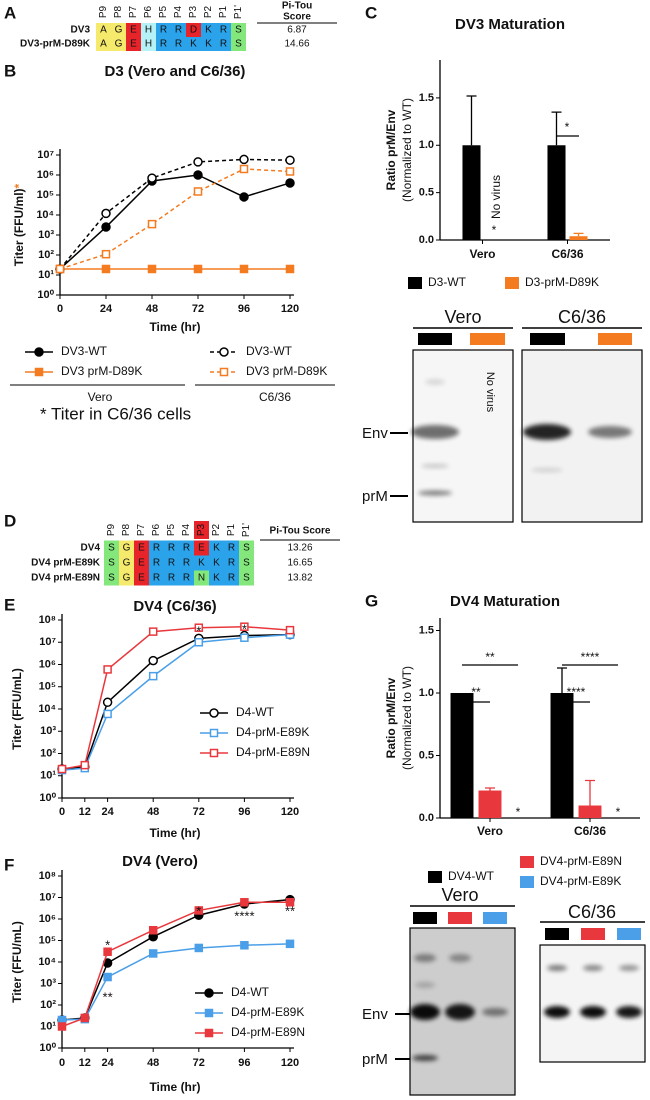 This screenshot has height=1100, width=650. I want to click on gel-panel, so click(592, 1003).